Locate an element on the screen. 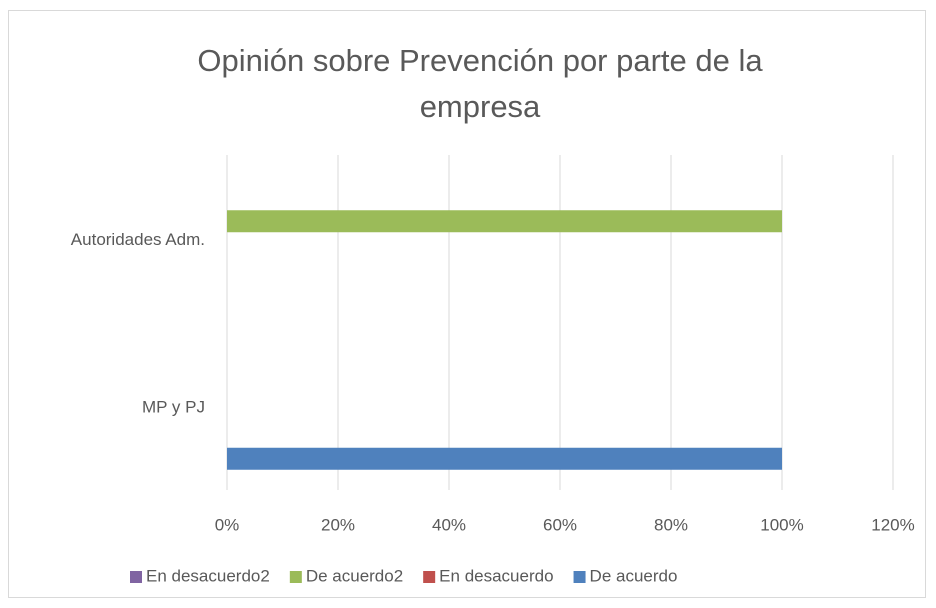 The width and height of the screenshot is (936, 608). legend-label: De acuerdo is located at coordinates (634, 575).